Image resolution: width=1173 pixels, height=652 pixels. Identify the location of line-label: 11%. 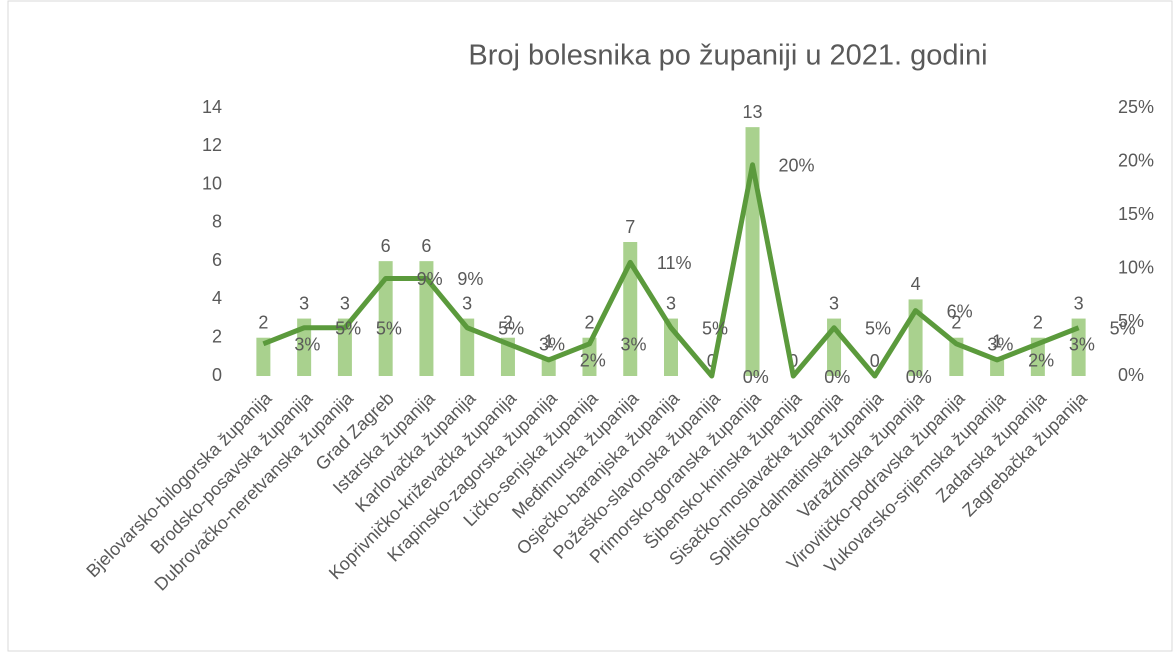
(674, 263).